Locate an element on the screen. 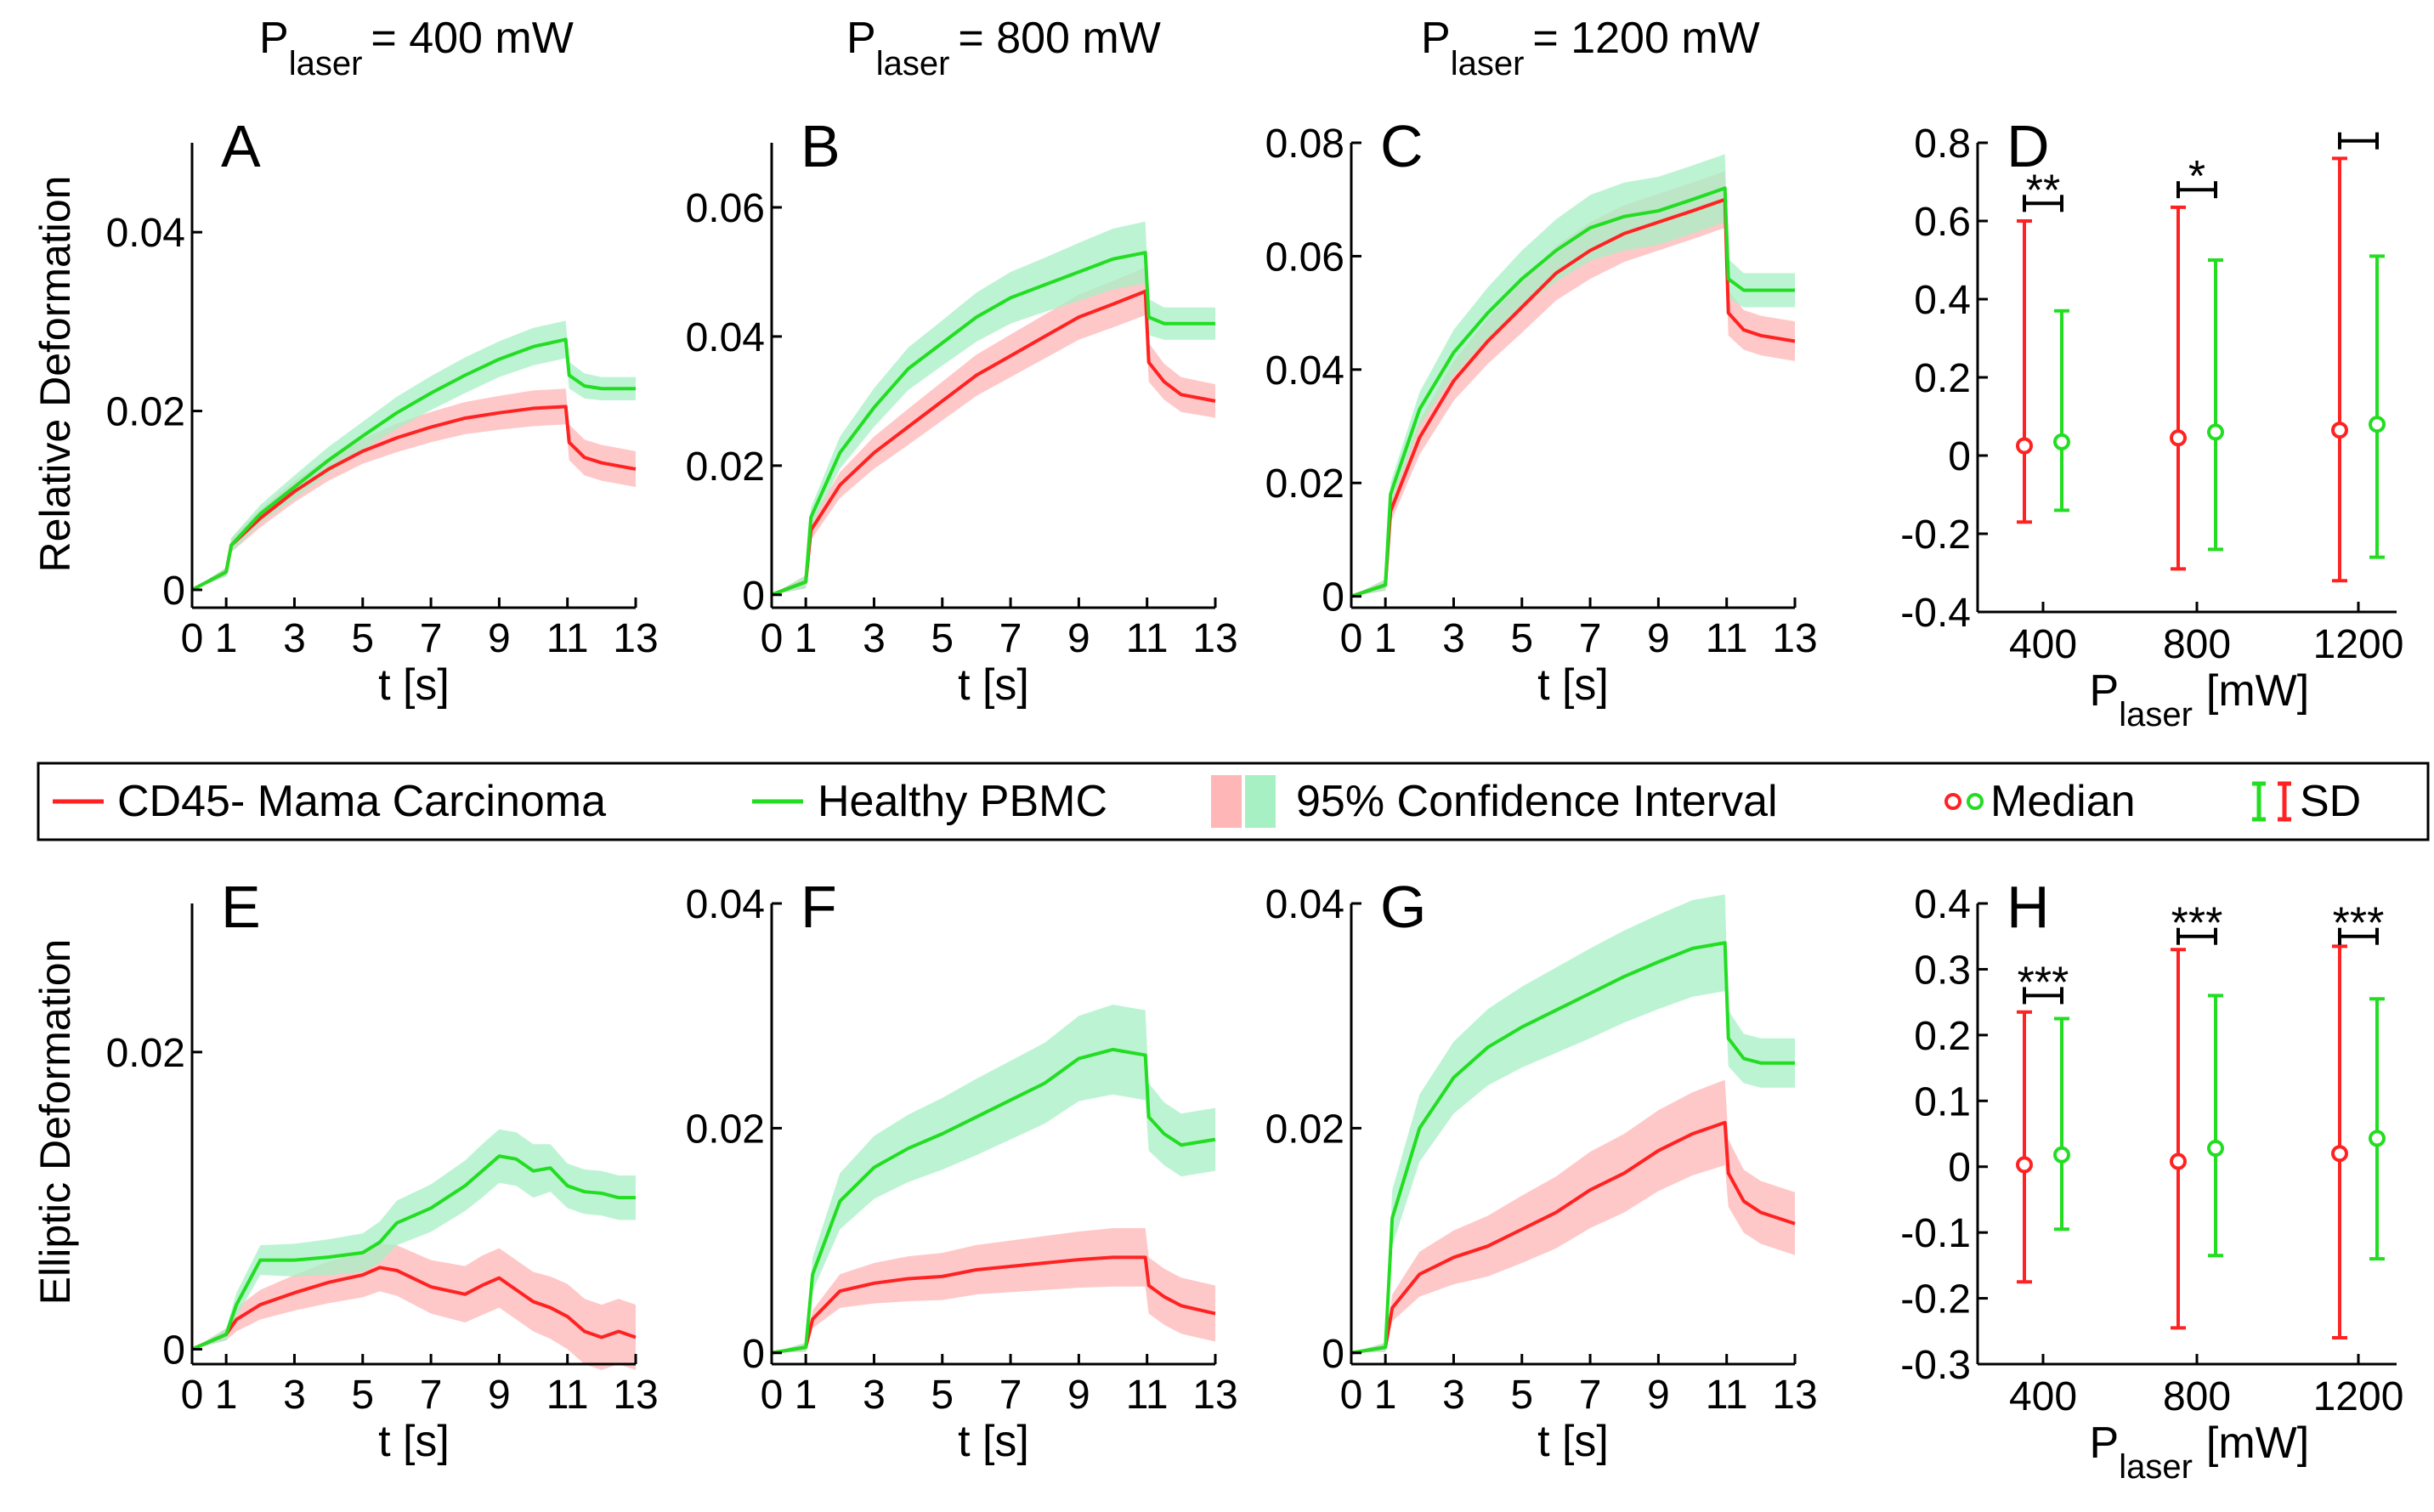 This screenshot has height=1512, width=2434. column-header-800: Plaser= 800 mW is located at coordinates (1003, 48).